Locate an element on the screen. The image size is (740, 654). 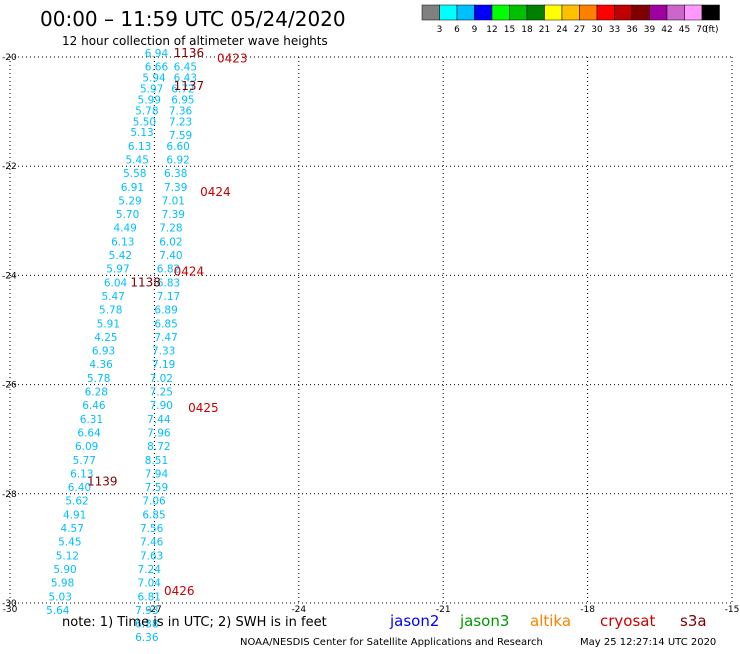
y-tick-label: -30 is located at coordinates (9, 604).